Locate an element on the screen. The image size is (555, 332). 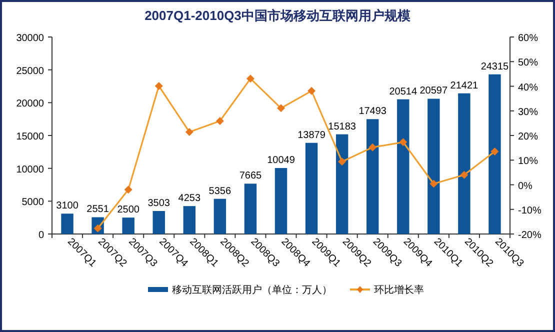
data-label: 10049 is located at coordinates (281, 160).